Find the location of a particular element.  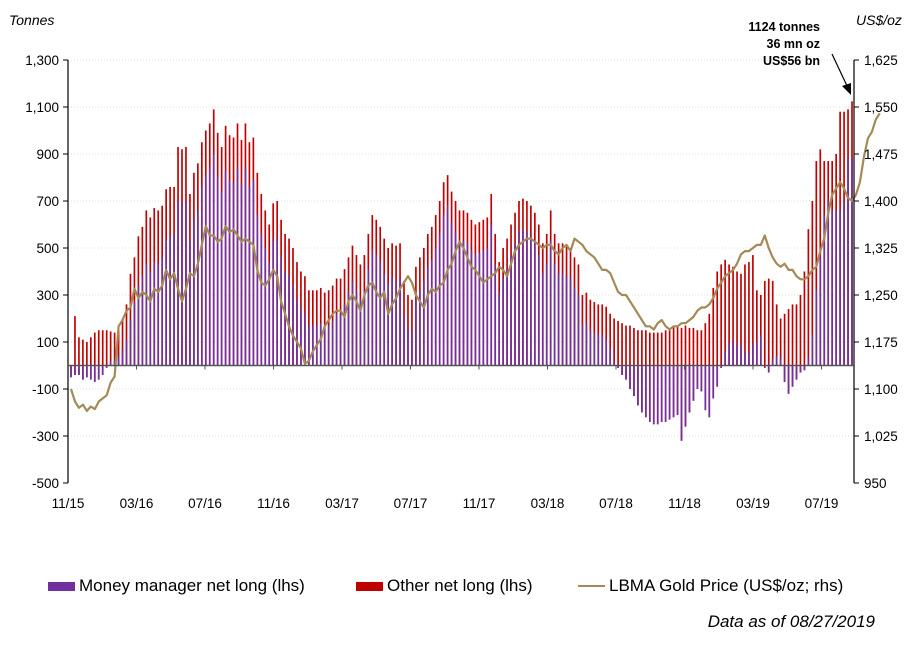

x-tick-label: 07/18 is located at coordinates (616, 503).